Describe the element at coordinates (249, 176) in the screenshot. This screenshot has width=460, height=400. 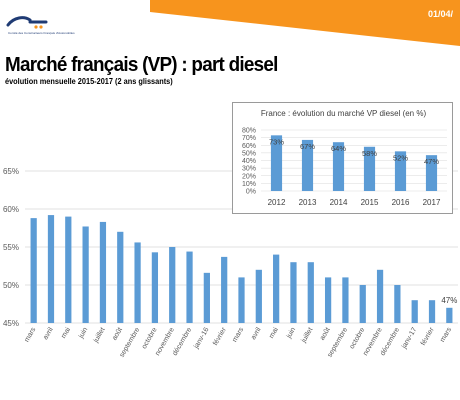
I see `inset-y-tick-label: 20%` at that location.